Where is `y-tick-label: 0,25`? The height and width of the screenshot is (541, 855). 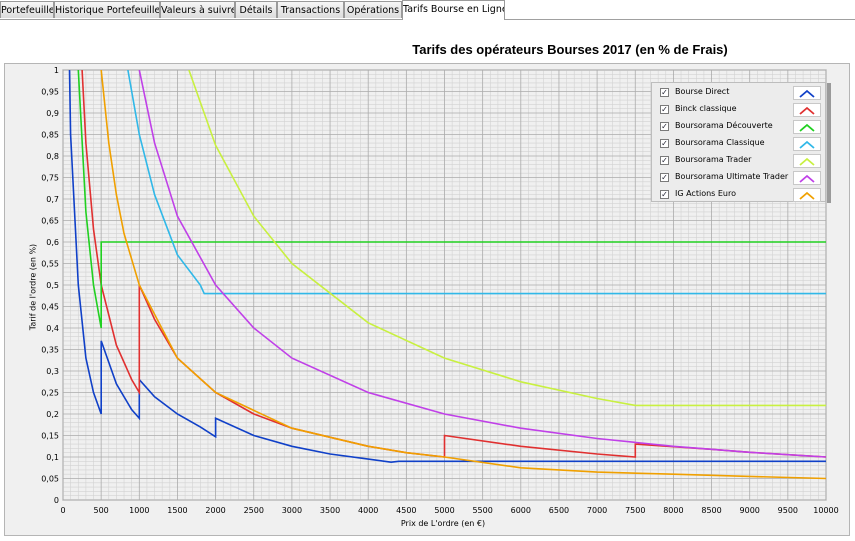
y-tick-label: 0,25 is located at coordinates (50, 393).